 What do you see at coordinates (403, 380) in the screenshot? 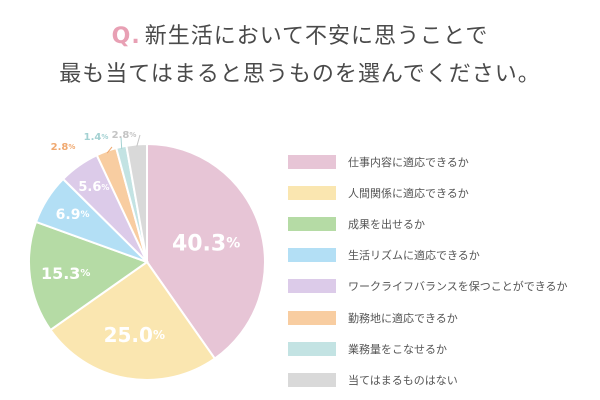
I see `legend-label: 当てはまるものはない` at bounding box center [403, 380].